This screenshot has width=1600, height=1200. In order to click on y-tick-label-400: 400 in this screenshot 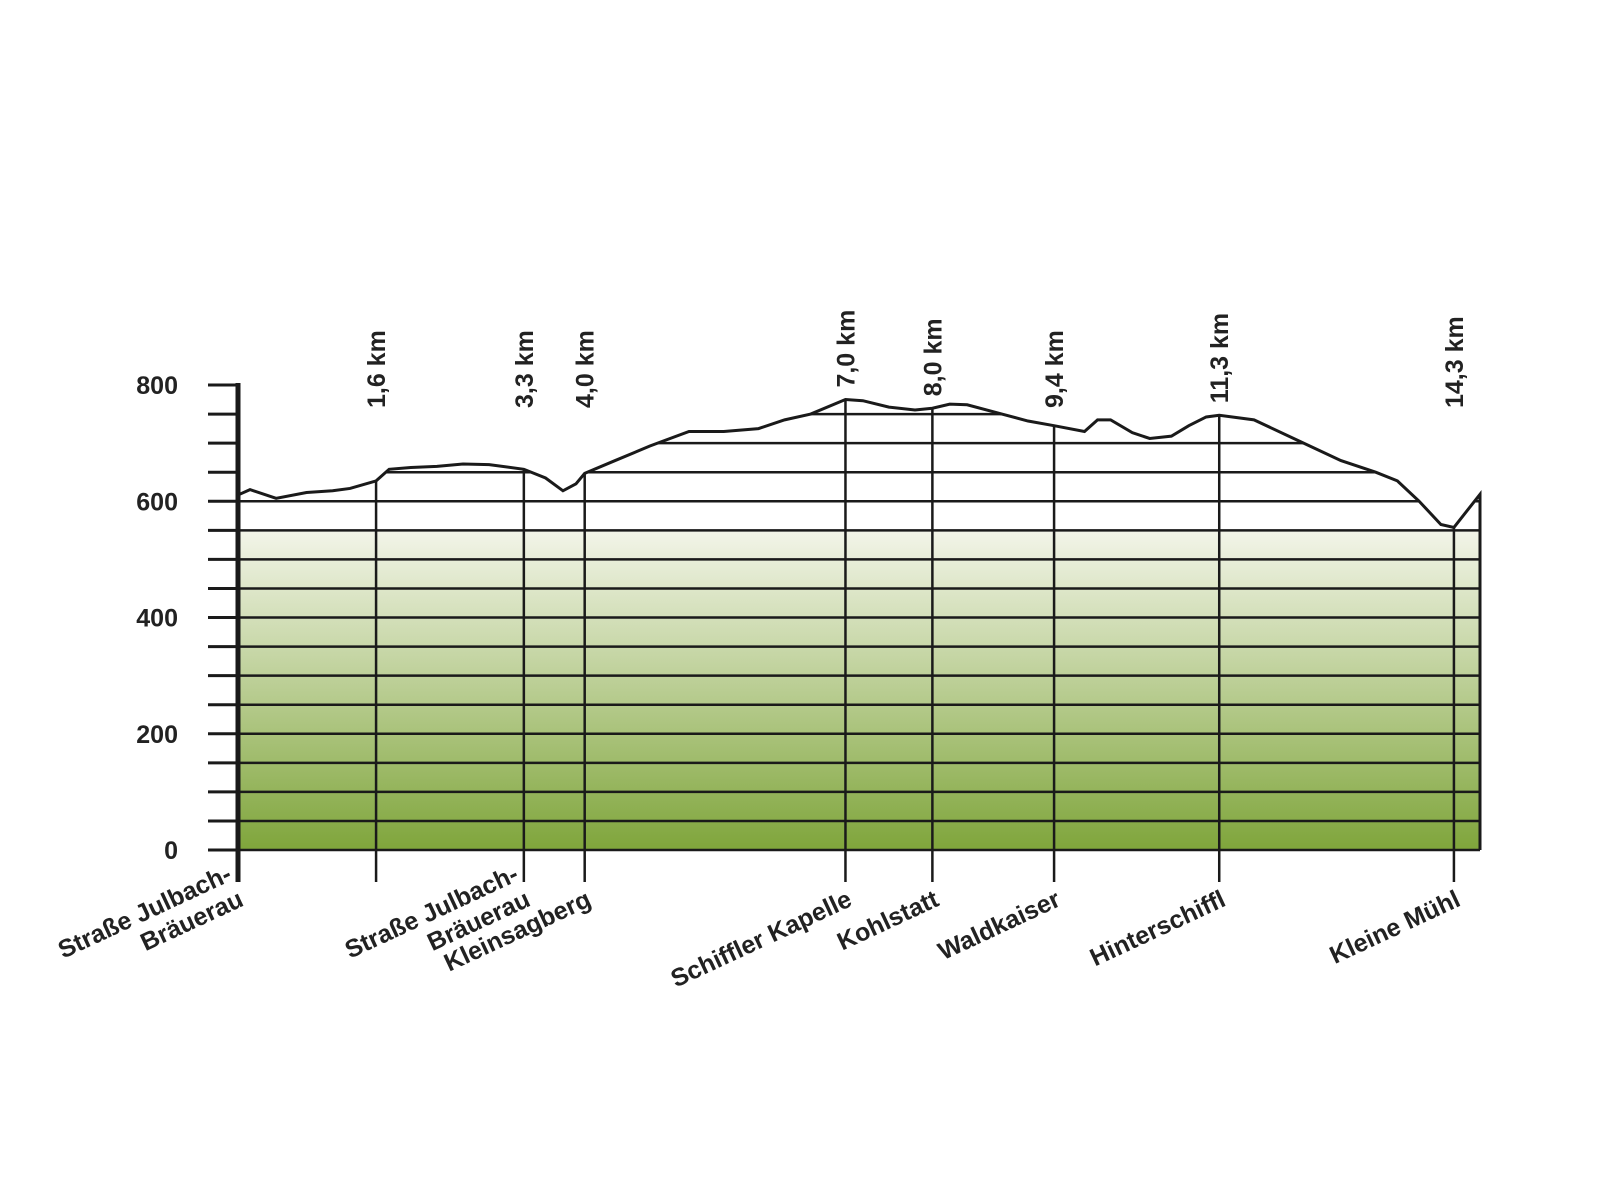, I will do `click(157, 619)`.